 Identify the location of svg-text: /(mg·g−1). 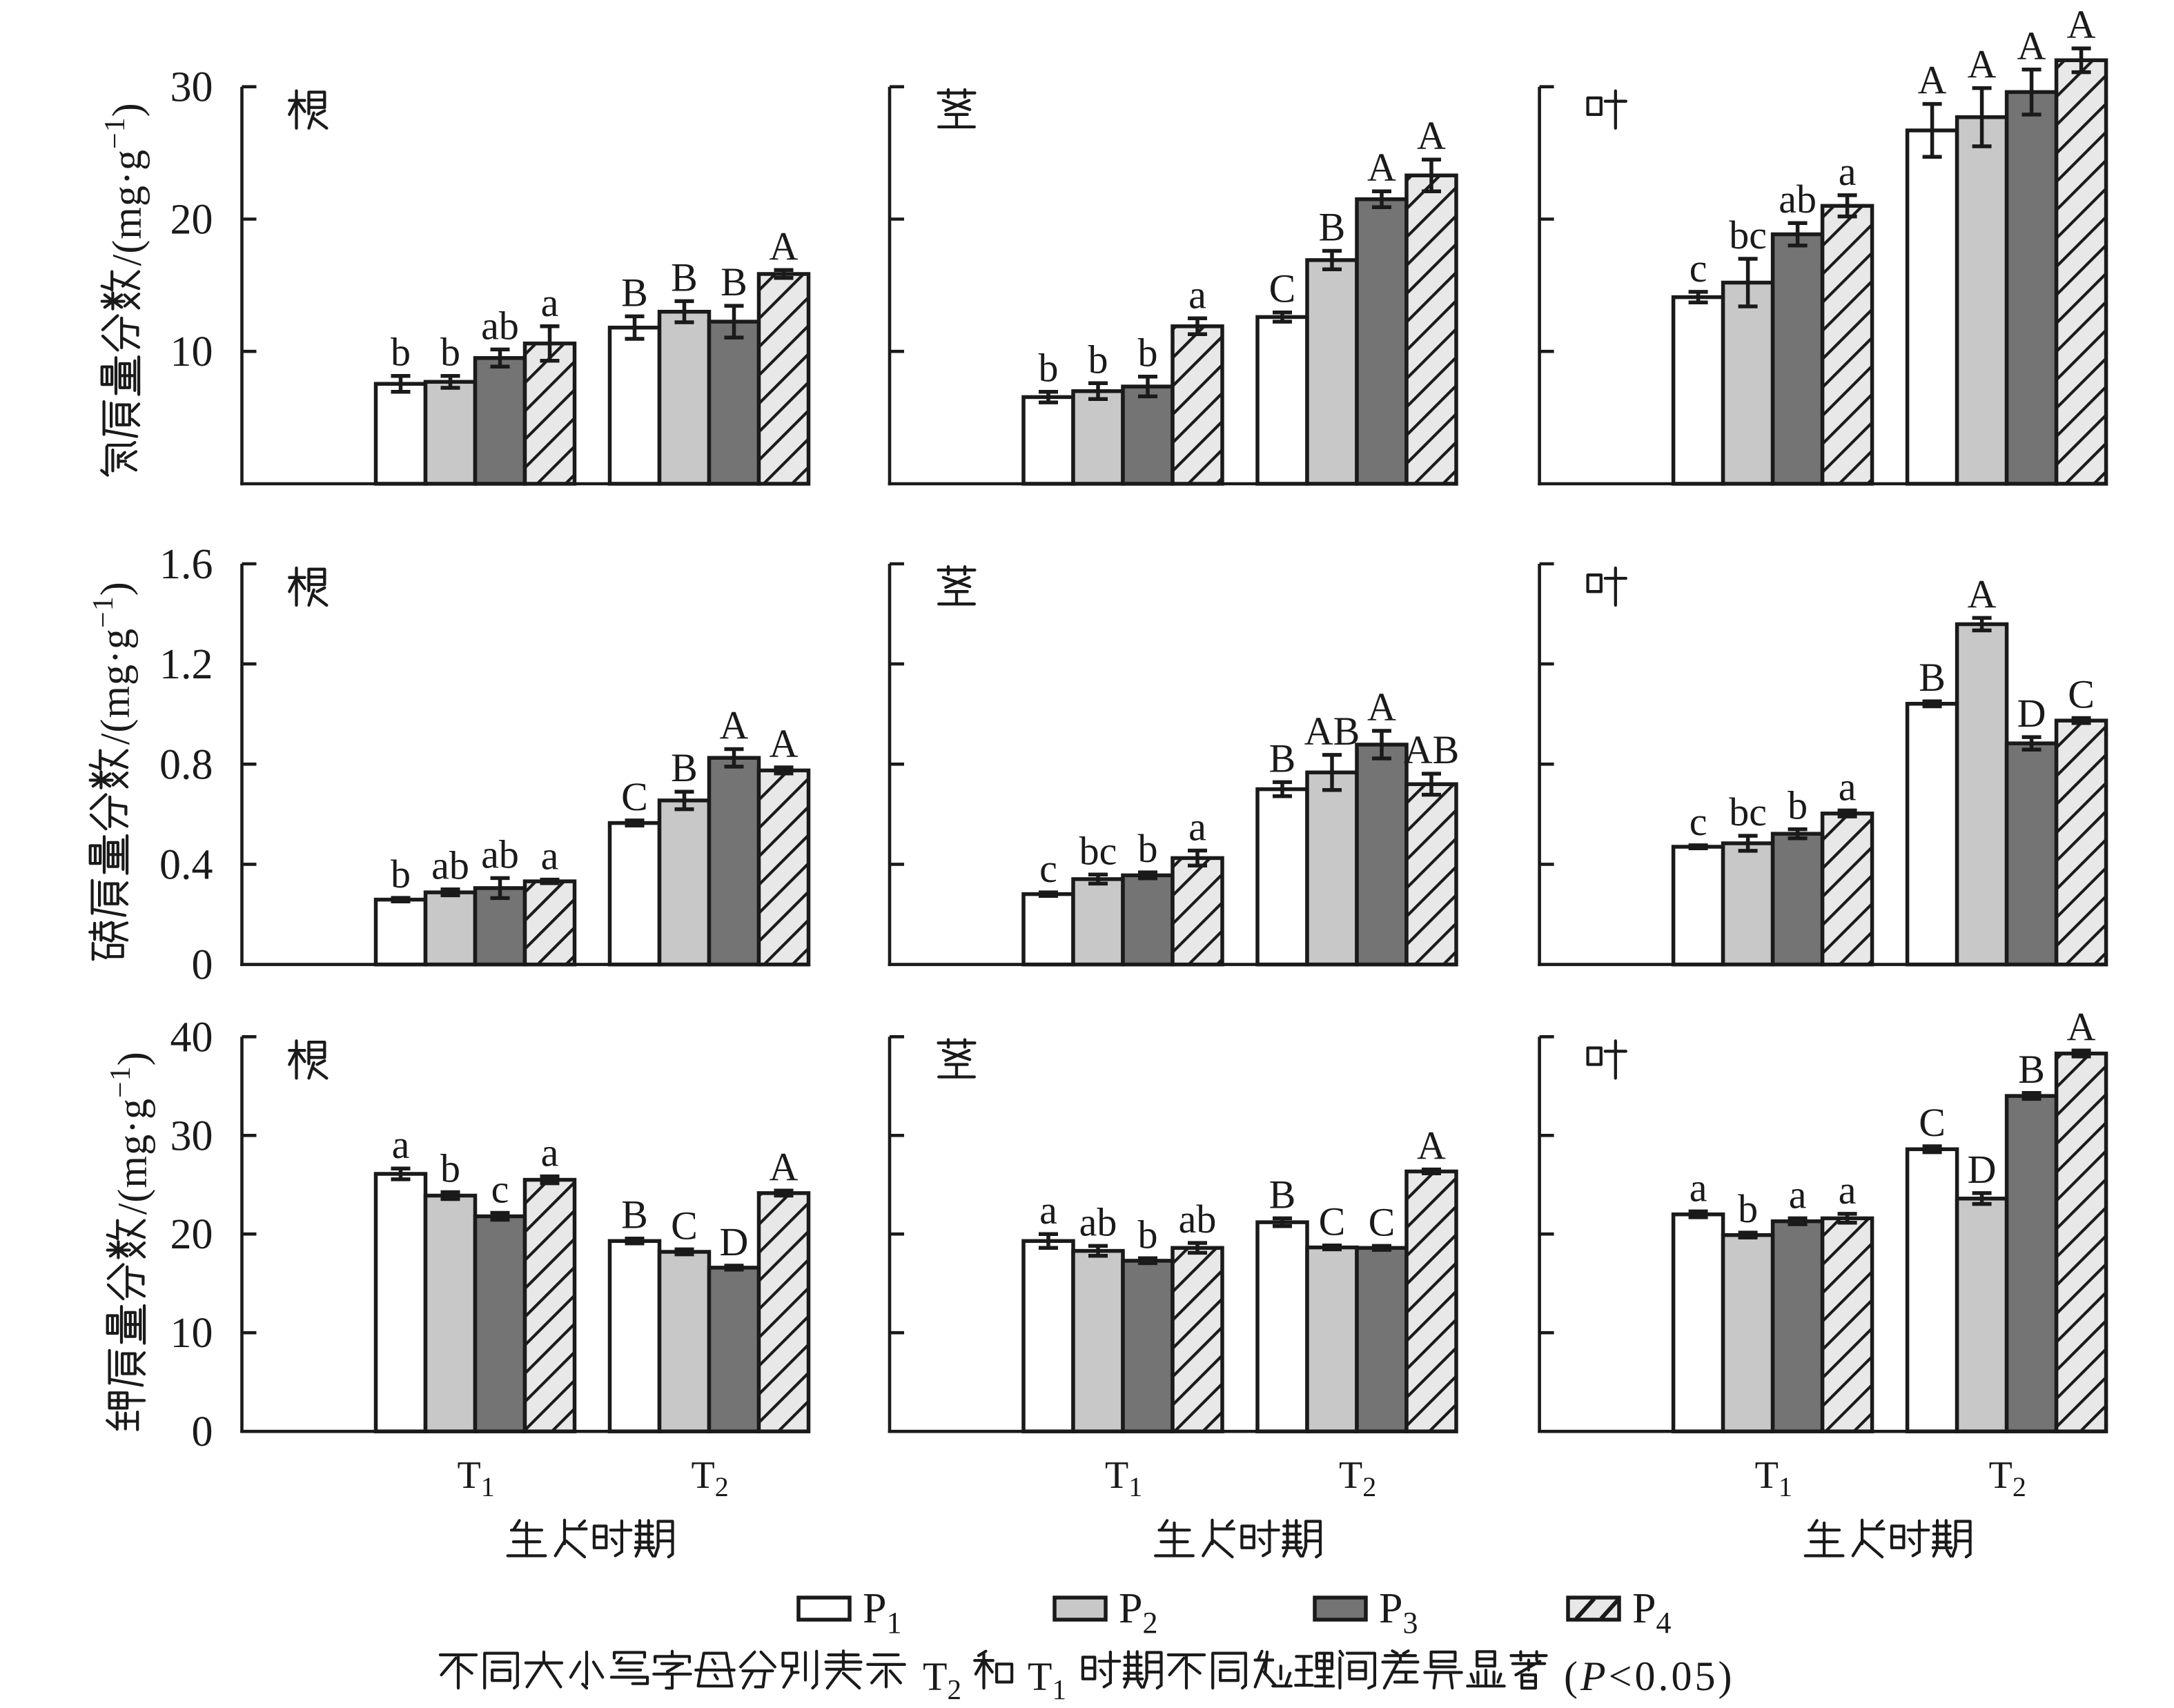
(130, 1133).